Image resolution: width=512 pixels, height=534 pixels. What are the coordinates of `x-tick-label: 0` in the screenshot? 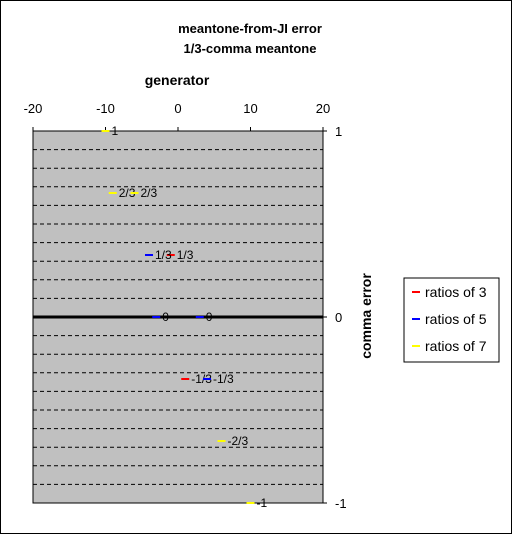 It's located at (177, 108).